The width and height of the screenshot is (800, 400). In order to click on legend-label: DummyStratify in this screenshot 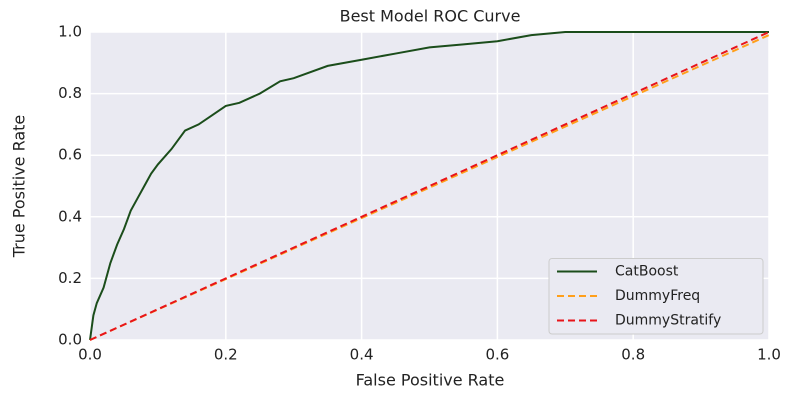, I will do `click(668, 321)`.